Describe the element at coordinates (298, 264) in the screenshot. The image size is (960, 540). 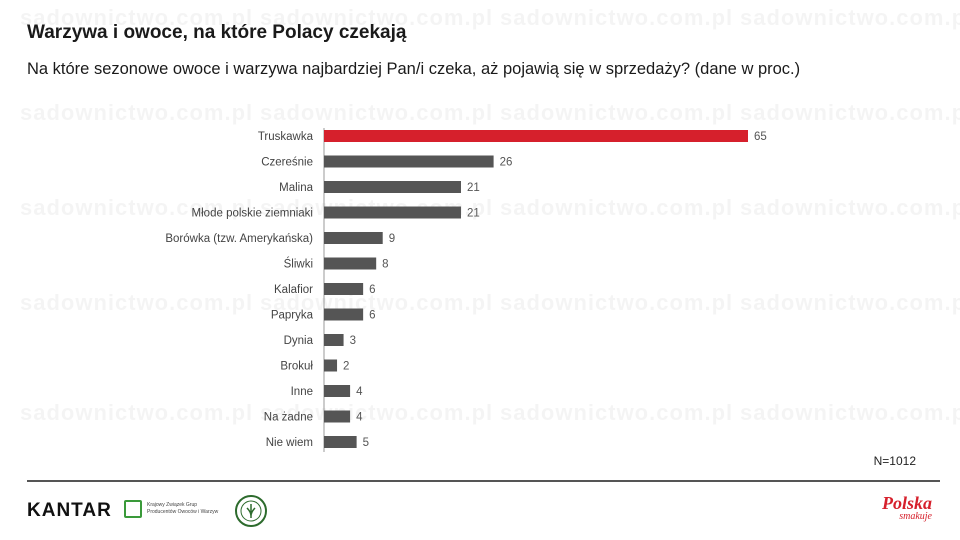
I see `category-label: Śliwki` at that location.